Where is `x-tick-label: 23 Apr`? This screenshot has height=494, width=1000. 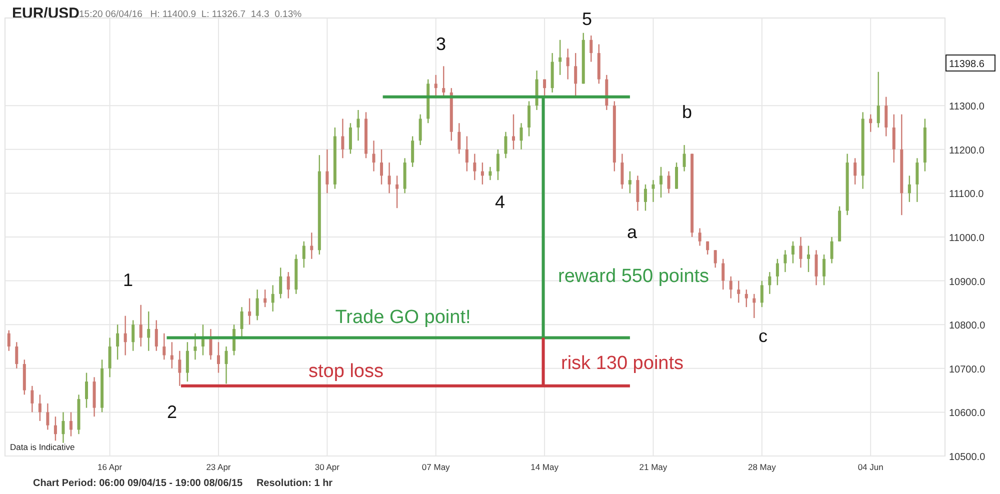
x-tick-label: 23 Apr is located at coordinates (218, 467).